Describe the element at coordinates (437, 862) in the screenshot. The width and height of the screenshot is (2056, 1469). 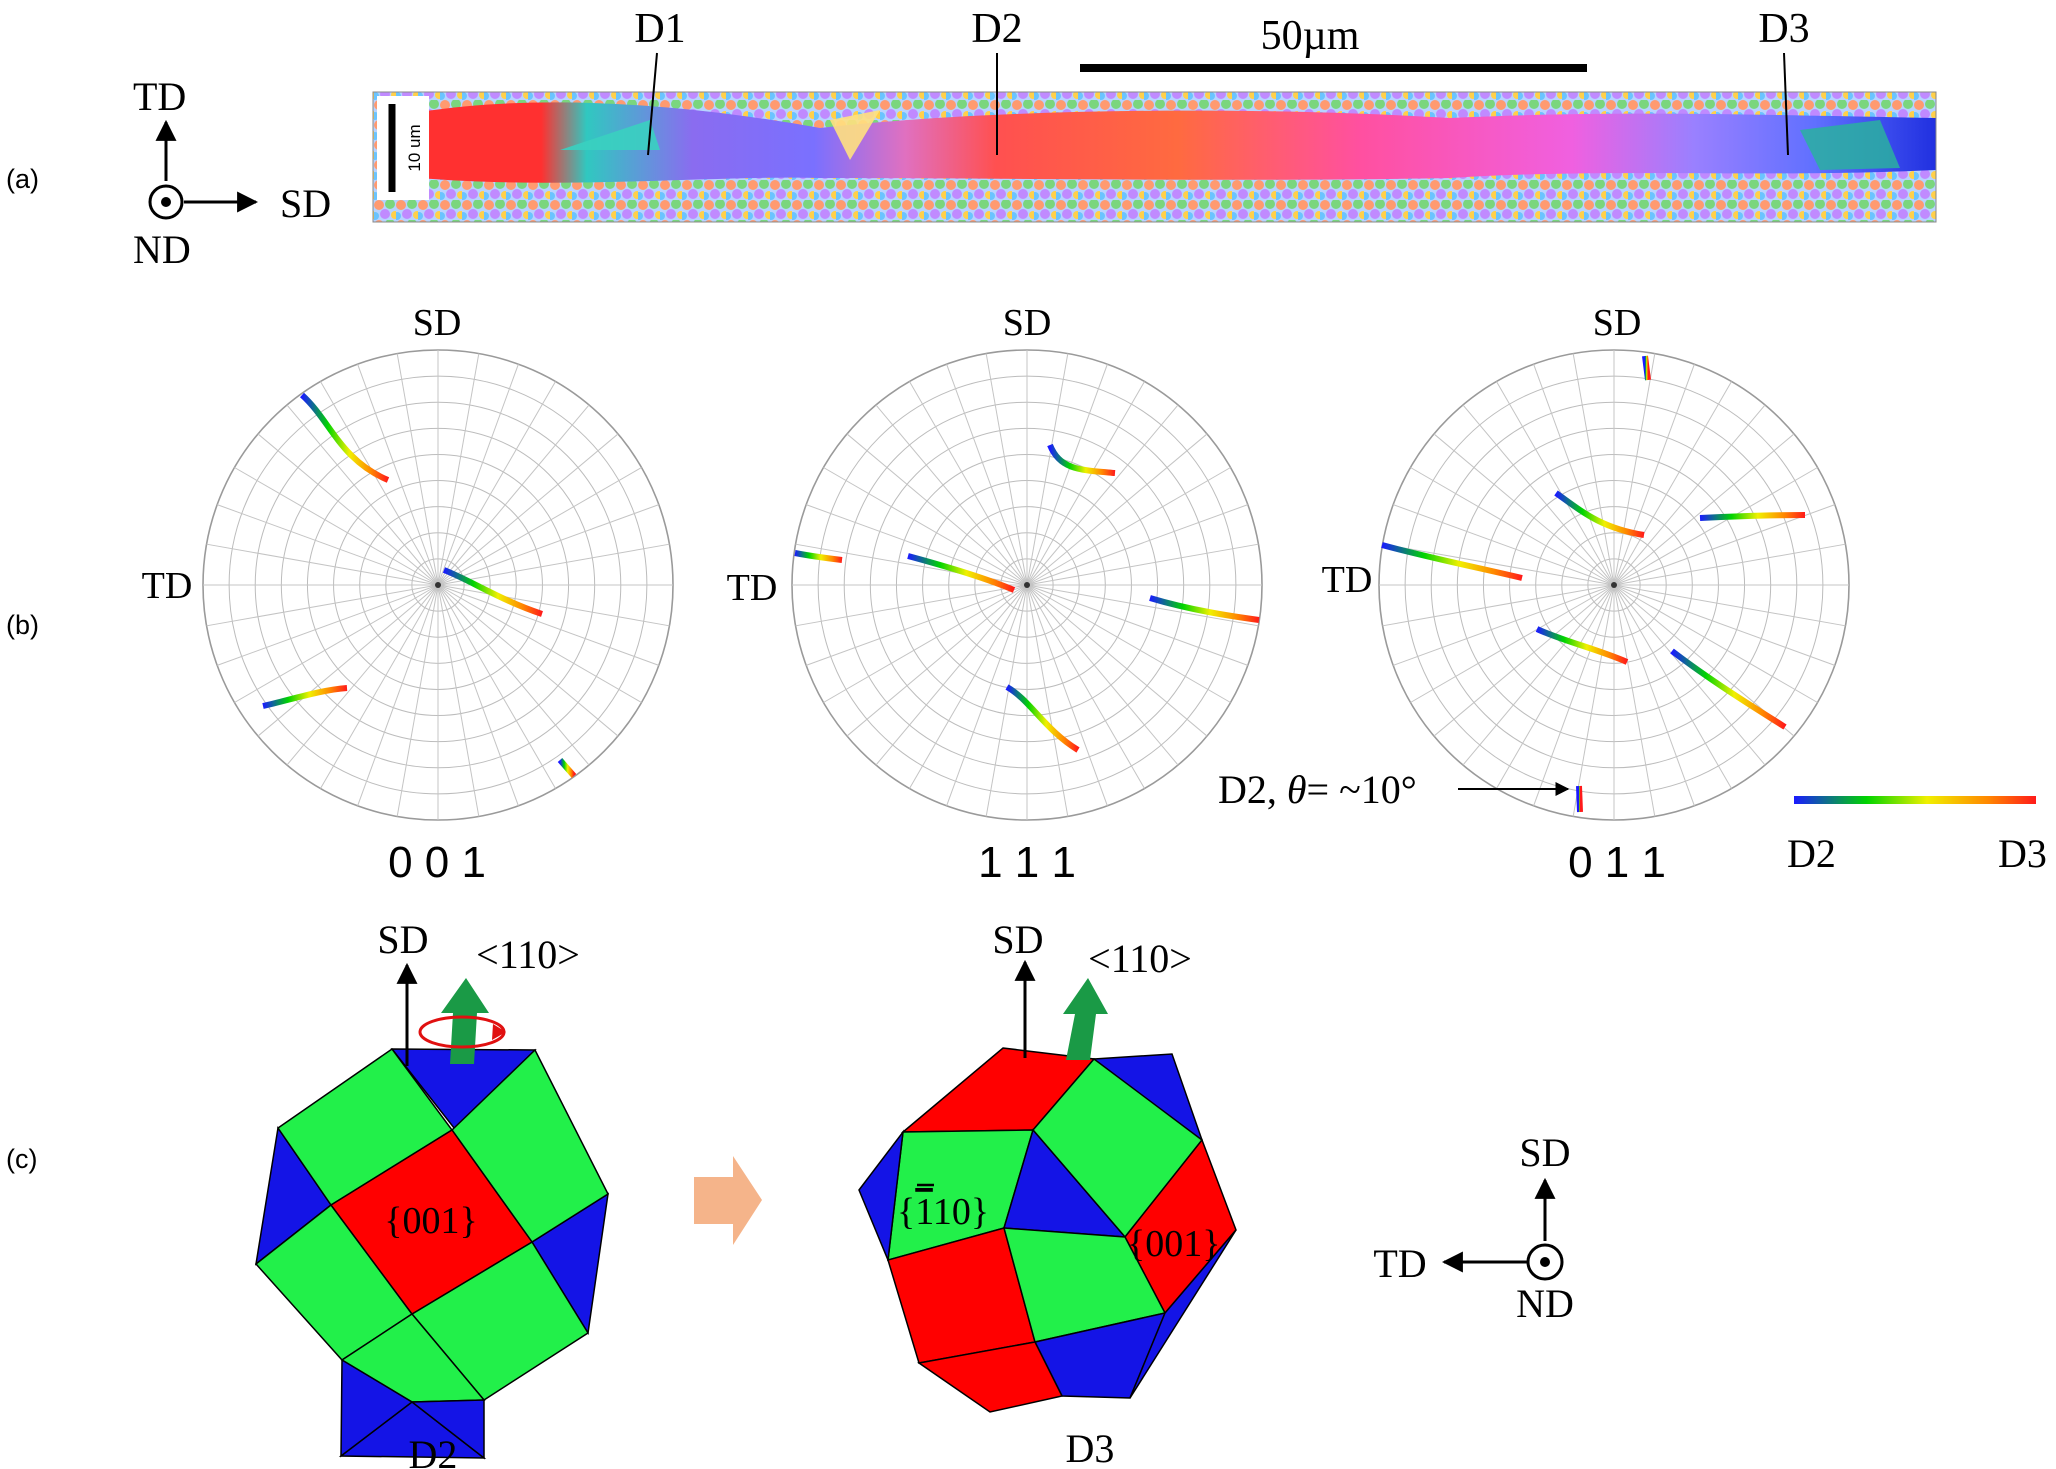
I see `pole-figure-index-label: 0 0 1` at that location.